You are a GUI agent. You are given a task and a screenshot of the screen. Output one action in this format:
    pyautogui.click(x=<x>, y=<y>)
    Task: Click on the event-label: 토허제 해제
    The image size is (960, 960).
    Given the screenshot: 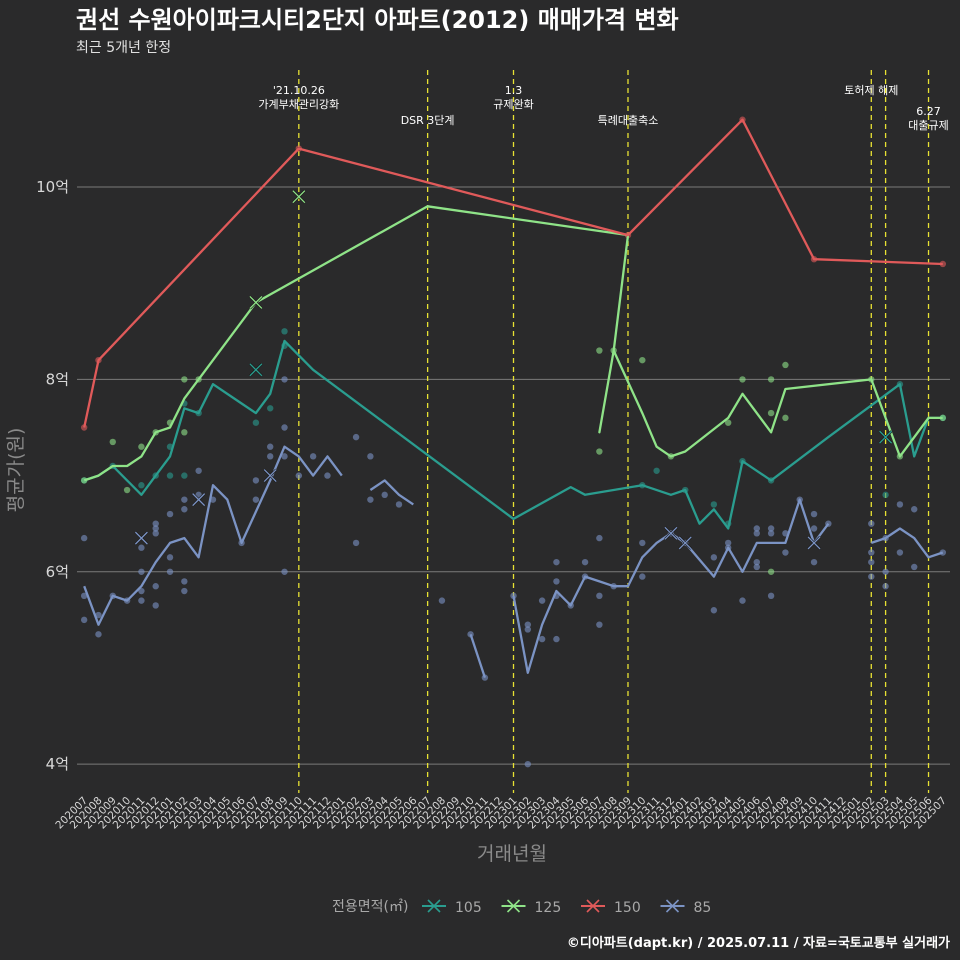 What is the action you would take?
    pyautogui.click(x=871, y=90)
    